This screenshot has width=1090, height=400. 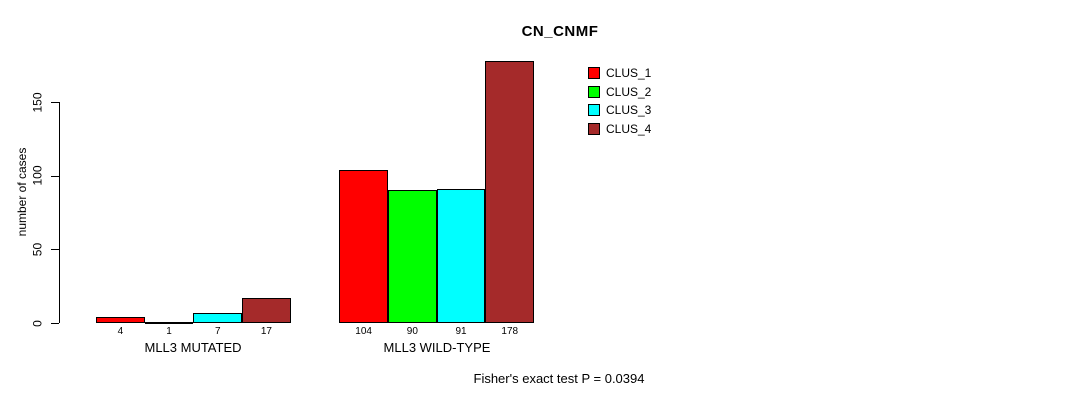 I want to click on bar-value-label: 178, so click(x=510, y=331).